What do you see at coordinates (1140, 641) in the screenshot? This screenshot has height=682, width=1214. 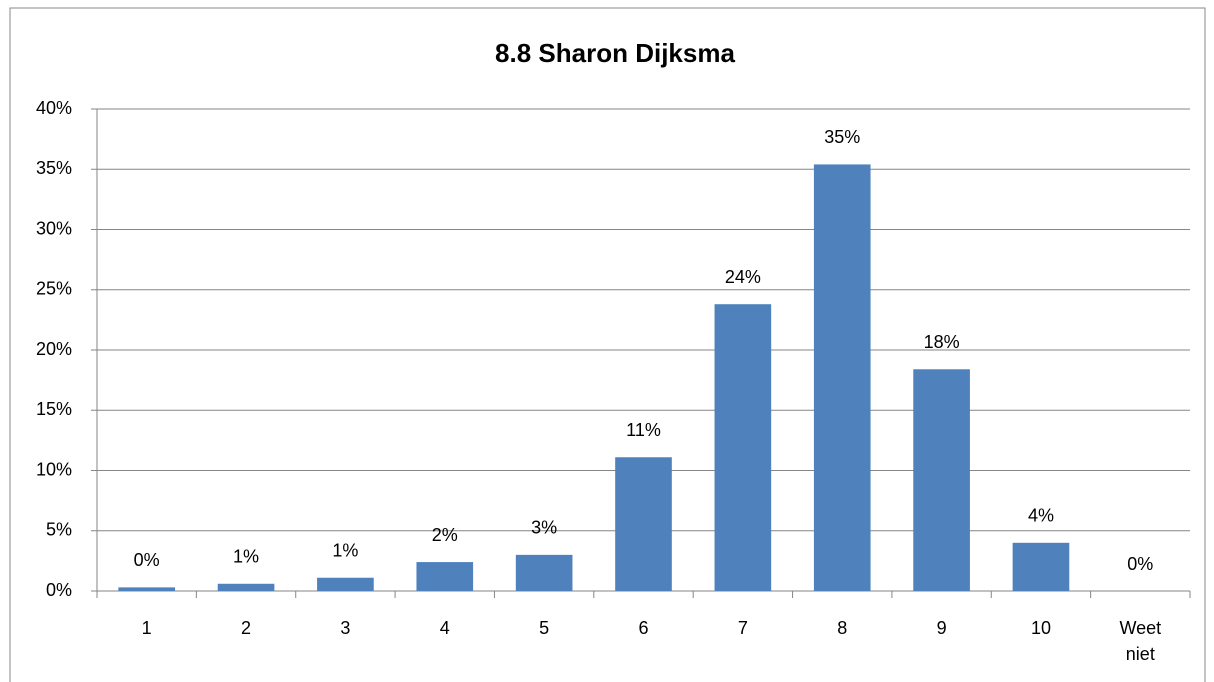 I see `x-tick-label: Weet niet` at bounding box center [1140, 641].